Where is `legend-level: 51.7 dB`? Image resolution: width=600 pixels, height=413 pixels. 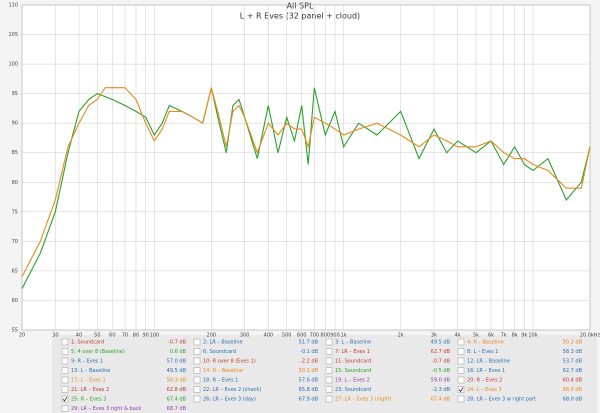 legend-level: 51.7 dB is located at coordinates (309, 343).